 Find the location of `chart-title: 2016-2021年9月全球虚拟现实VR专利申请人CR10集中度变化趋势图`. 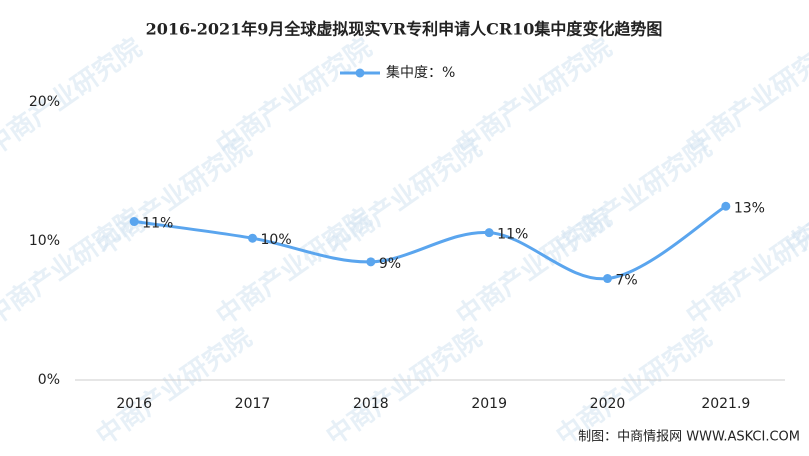

chart-title: 2016-2021年9月全球虚拟现实VR专利申请人CR10集中度变化趋势图 is located at coordinates (404, 29).